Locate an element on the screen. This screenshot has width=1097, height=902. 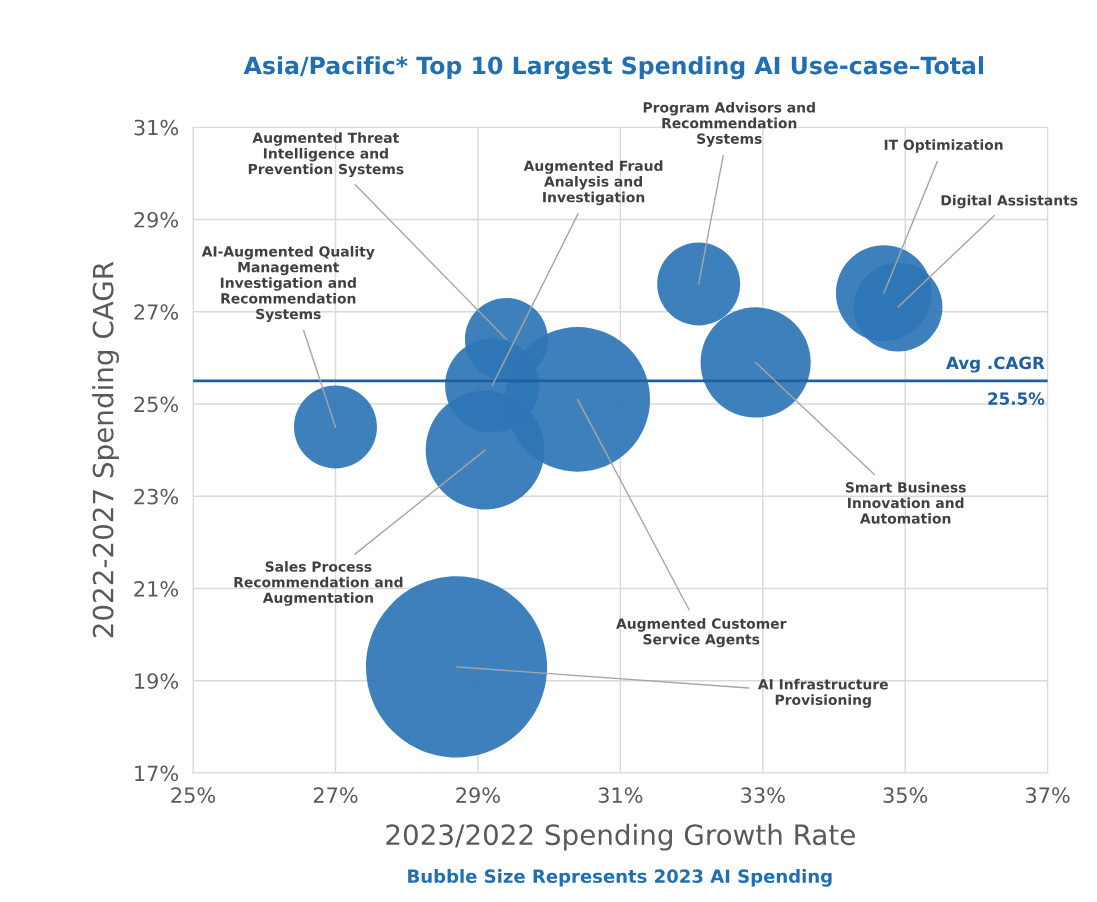
x-tick-label: 31% is located at coordinates (620, 795).